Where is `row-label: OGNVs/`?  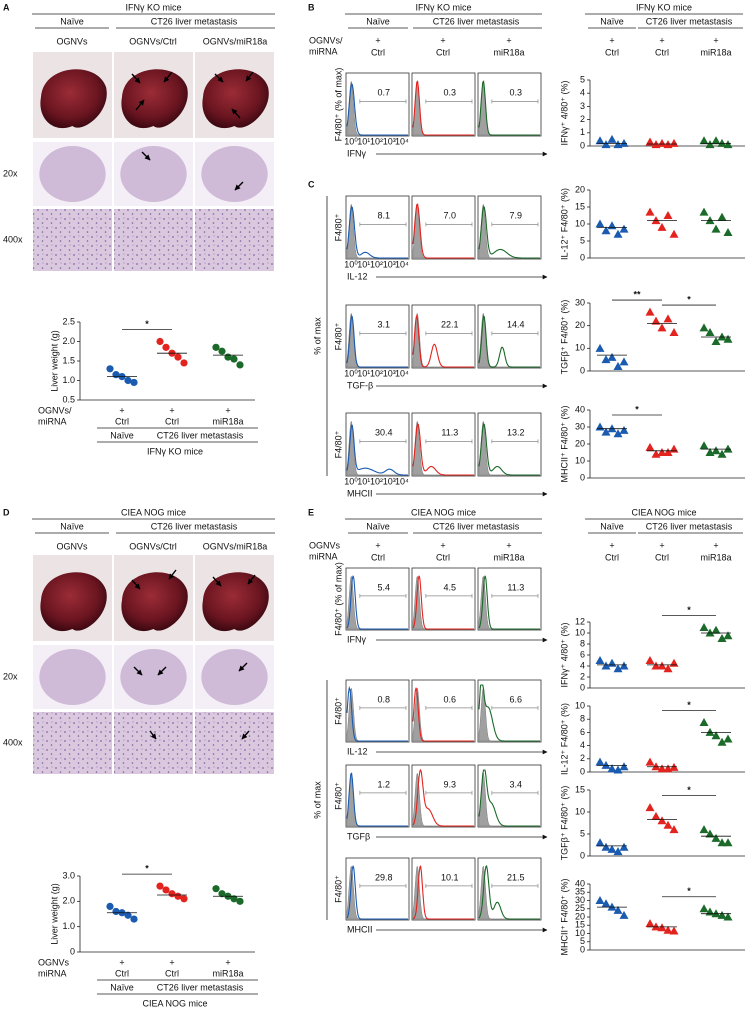 row-label: OGNVs/ is located at coordinates (326, 40).